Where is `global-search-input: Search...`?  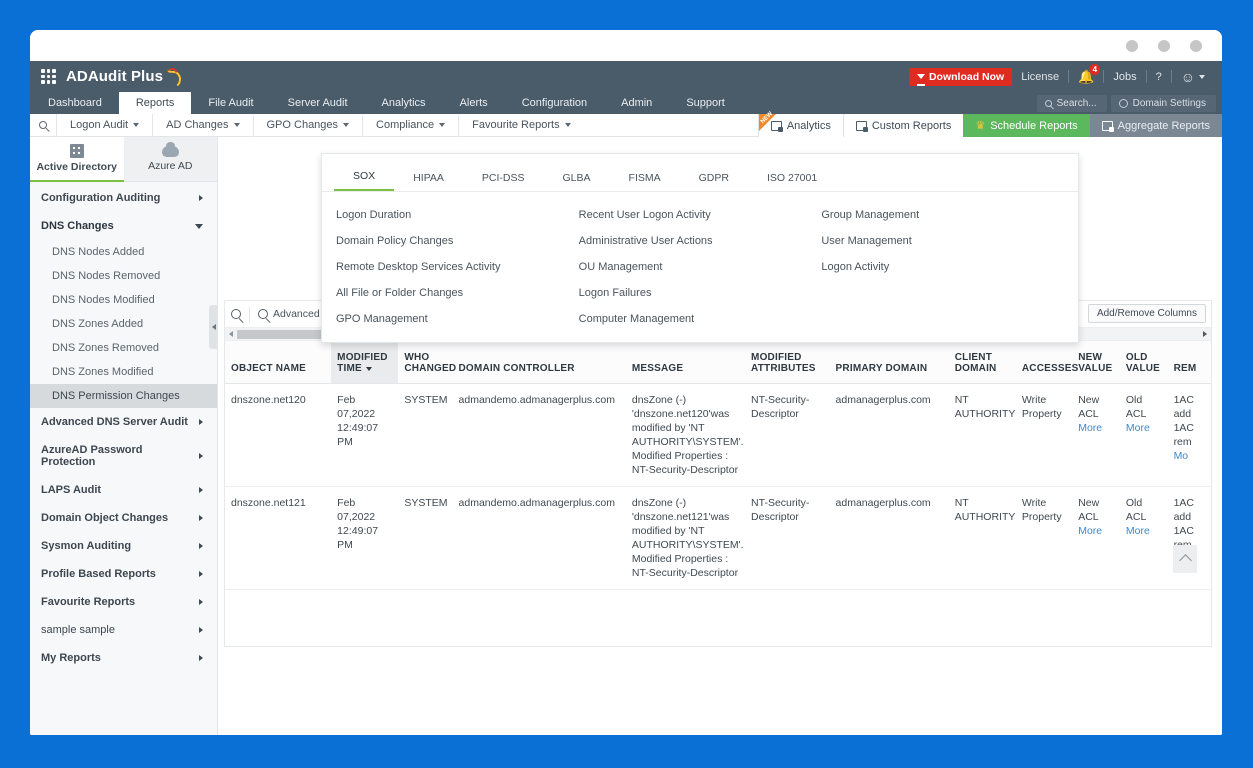
global-search-input: Search... is located at coordinates (1071, 103).